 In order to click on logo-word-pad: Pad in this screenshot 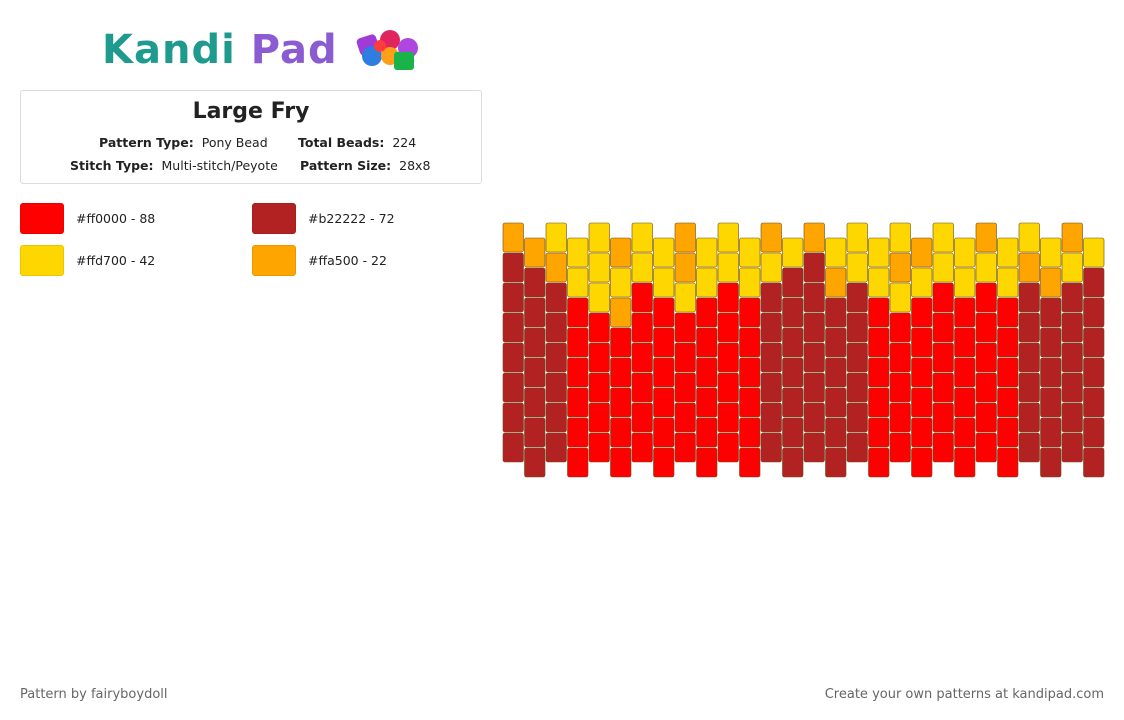, I will do `click(294, 50)`.